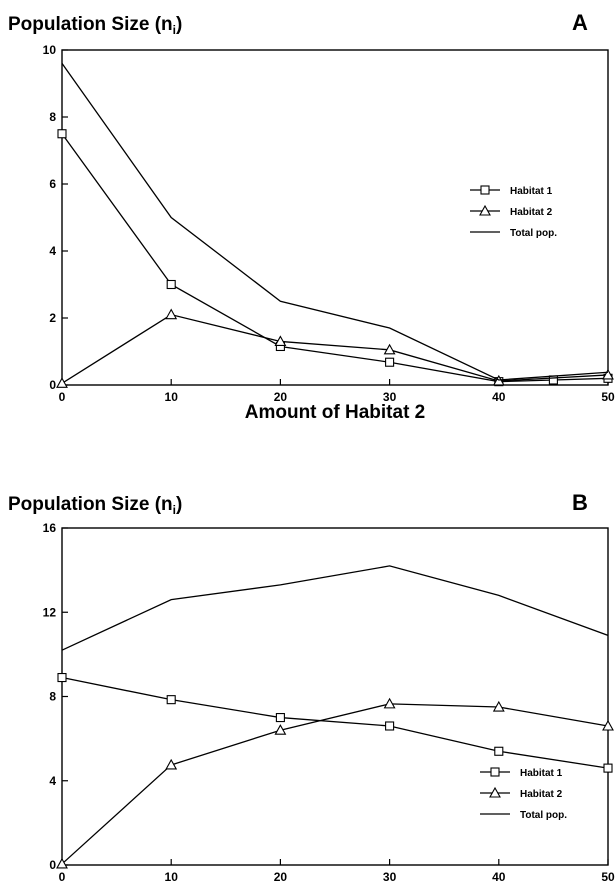 The width and height of the screenshot is (616, 890). I want to click on series-line-total-pop, so click(335, 608).